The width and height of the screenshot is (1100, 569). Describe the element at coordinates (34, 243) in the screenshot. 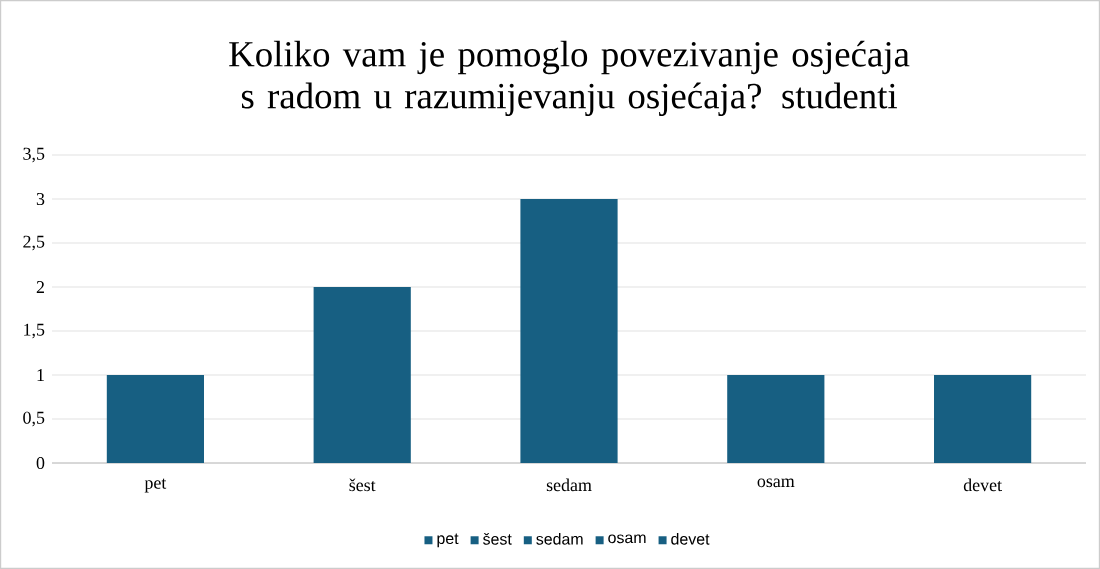

I see `y-tick-label: 2,5` at that location.